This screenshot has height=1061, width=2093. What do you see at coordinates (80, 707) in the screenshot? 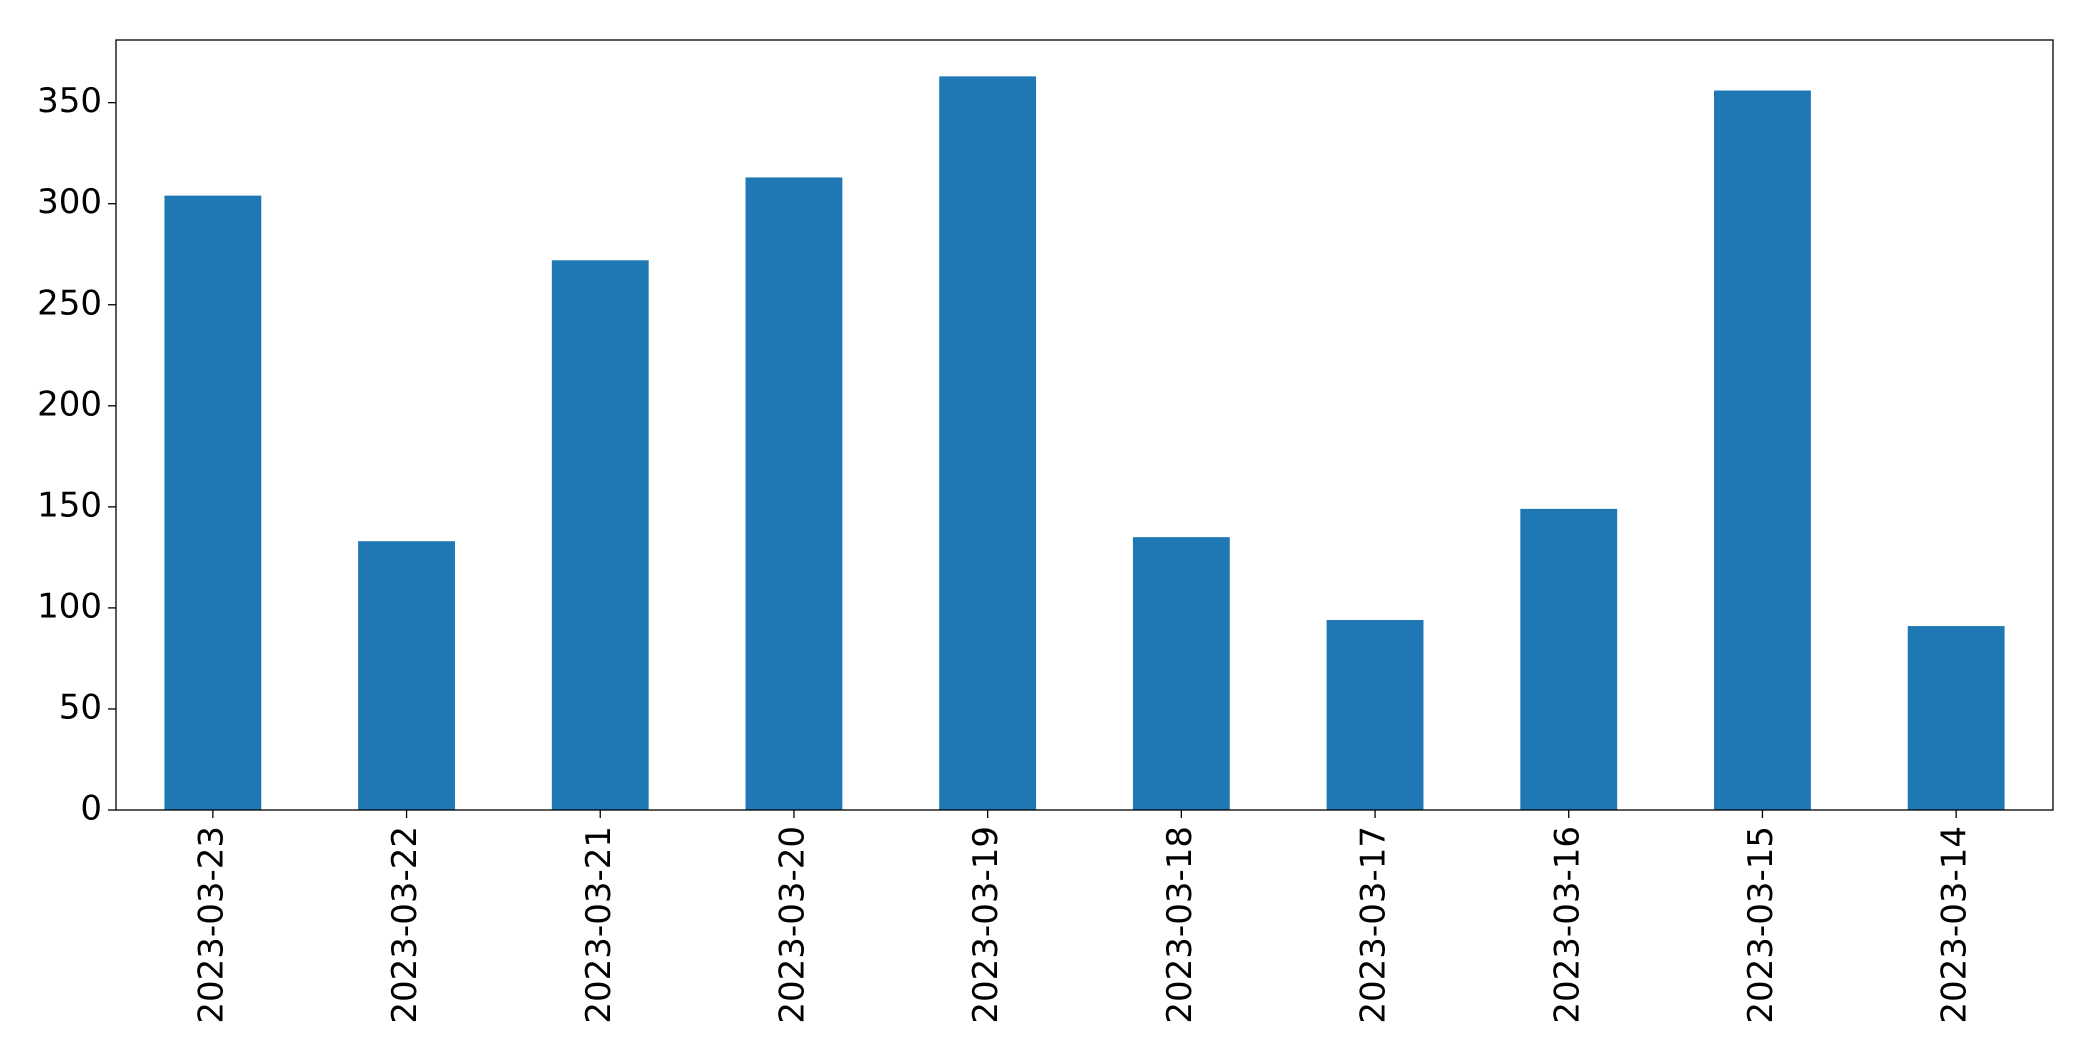
I see `y-tick-label: 50` at bounding box center [80, 707].